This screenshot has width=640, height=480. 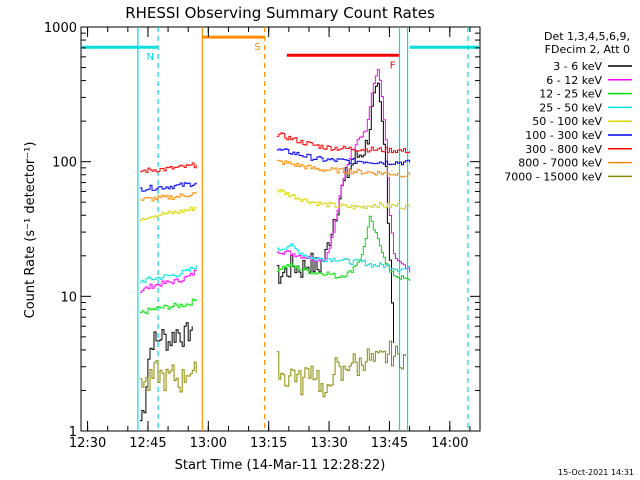 What do you see at coordinates (596, 472) in the screenshot?
I see `footer-timestamp: 15-Oct-2021 14:31` at bounding box center [596, 472].